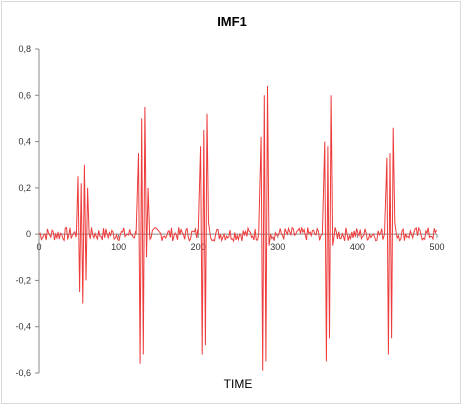  Describe the element at coordinates (28, 234) in the screenshot. I see `y-tick-label: 0` at that location.